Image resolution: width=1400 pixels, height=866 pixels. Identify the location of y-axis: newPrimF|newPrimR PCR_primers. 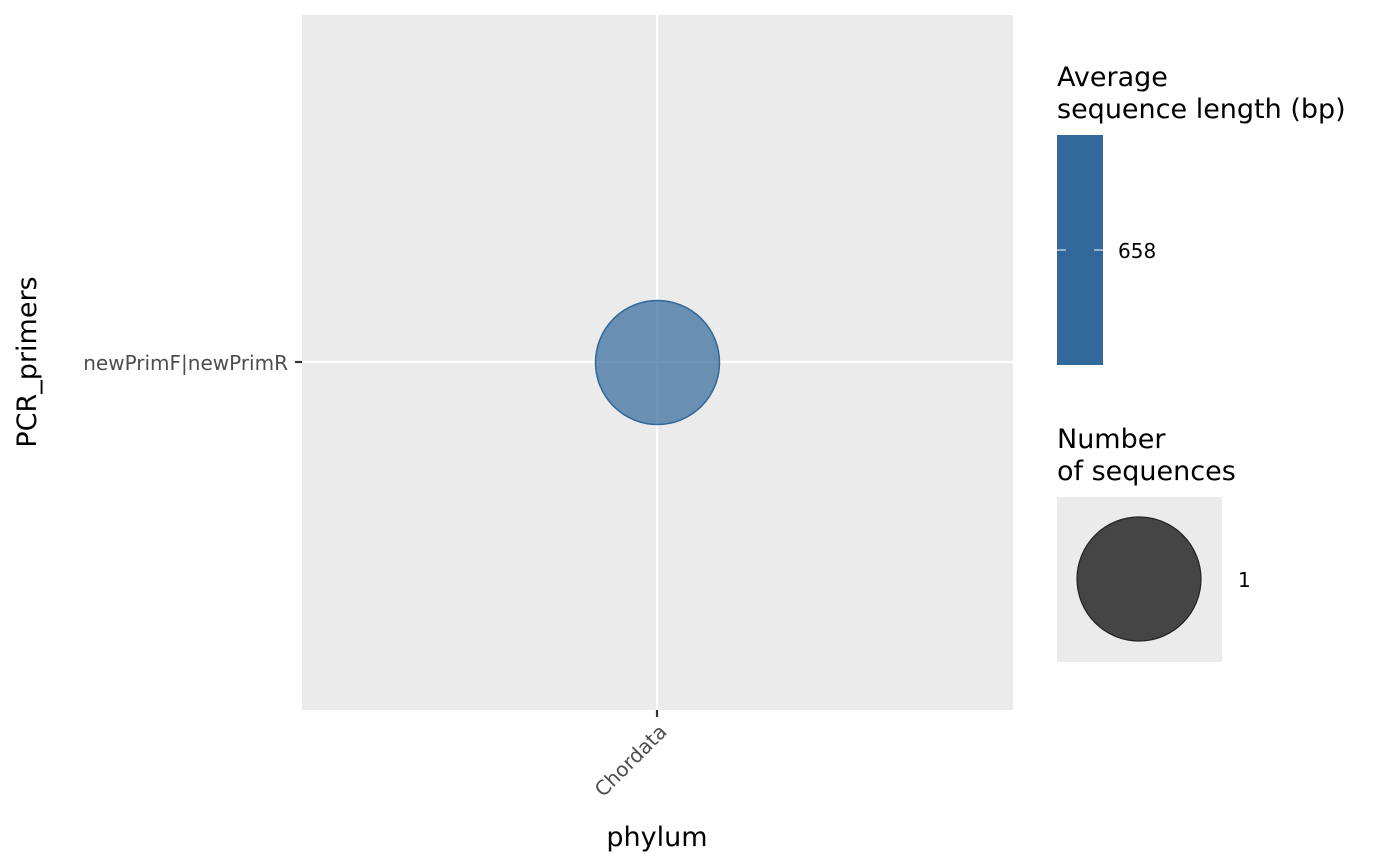
(157, 362).